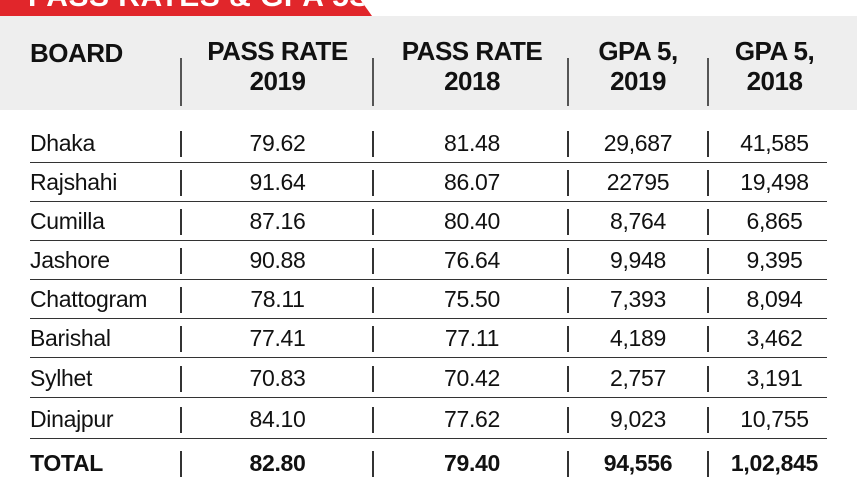 The height and width of the screenshot is (482, 857). I want to click on header-pass-rate-2019: PASS RATE 2019, so click(277, 66).